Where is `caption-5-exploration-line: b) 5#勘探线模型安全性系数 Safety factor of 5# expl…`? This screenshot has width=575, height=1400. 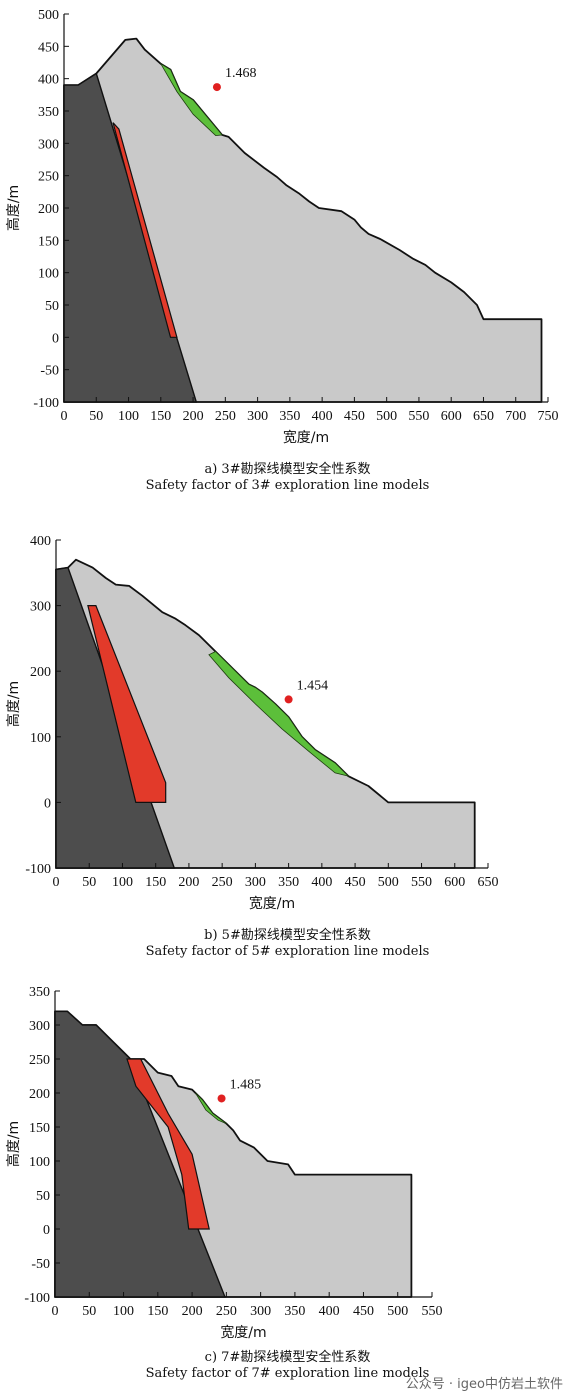
caption-5-exploration-line: b) 5#勘探线模型安全性系数 Safety factor of 5# expl… is located at coordinates (287, 944).